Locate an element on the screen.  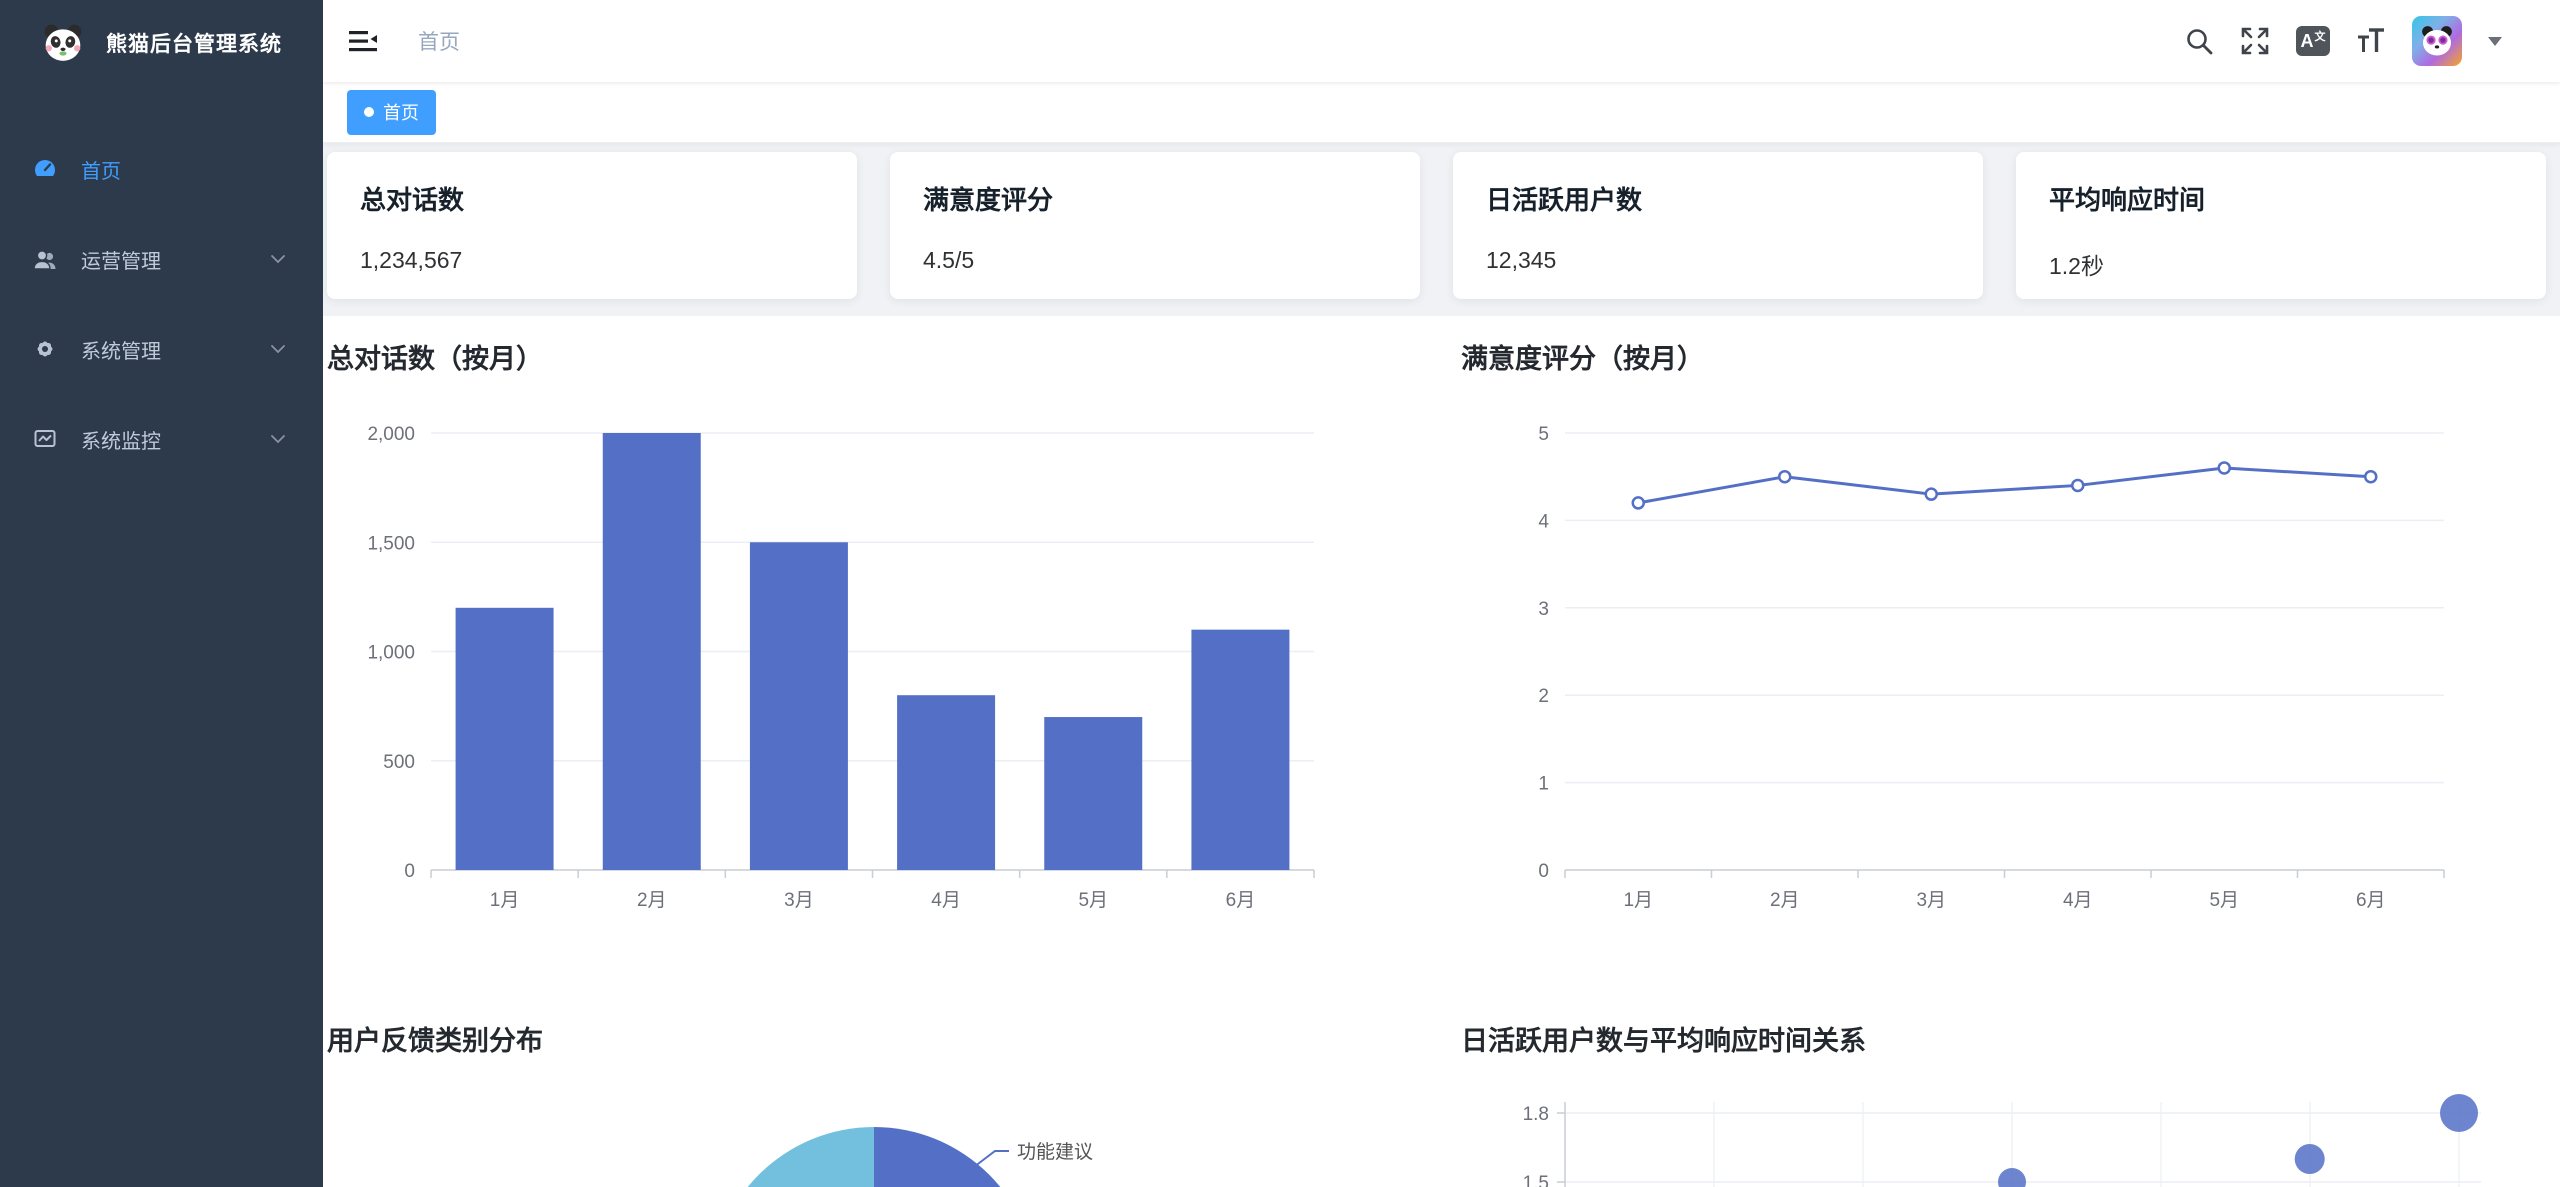
stat-card-avg-response-time: 平均响应时间 1.2秒 is located at coordinates (2281, 225).